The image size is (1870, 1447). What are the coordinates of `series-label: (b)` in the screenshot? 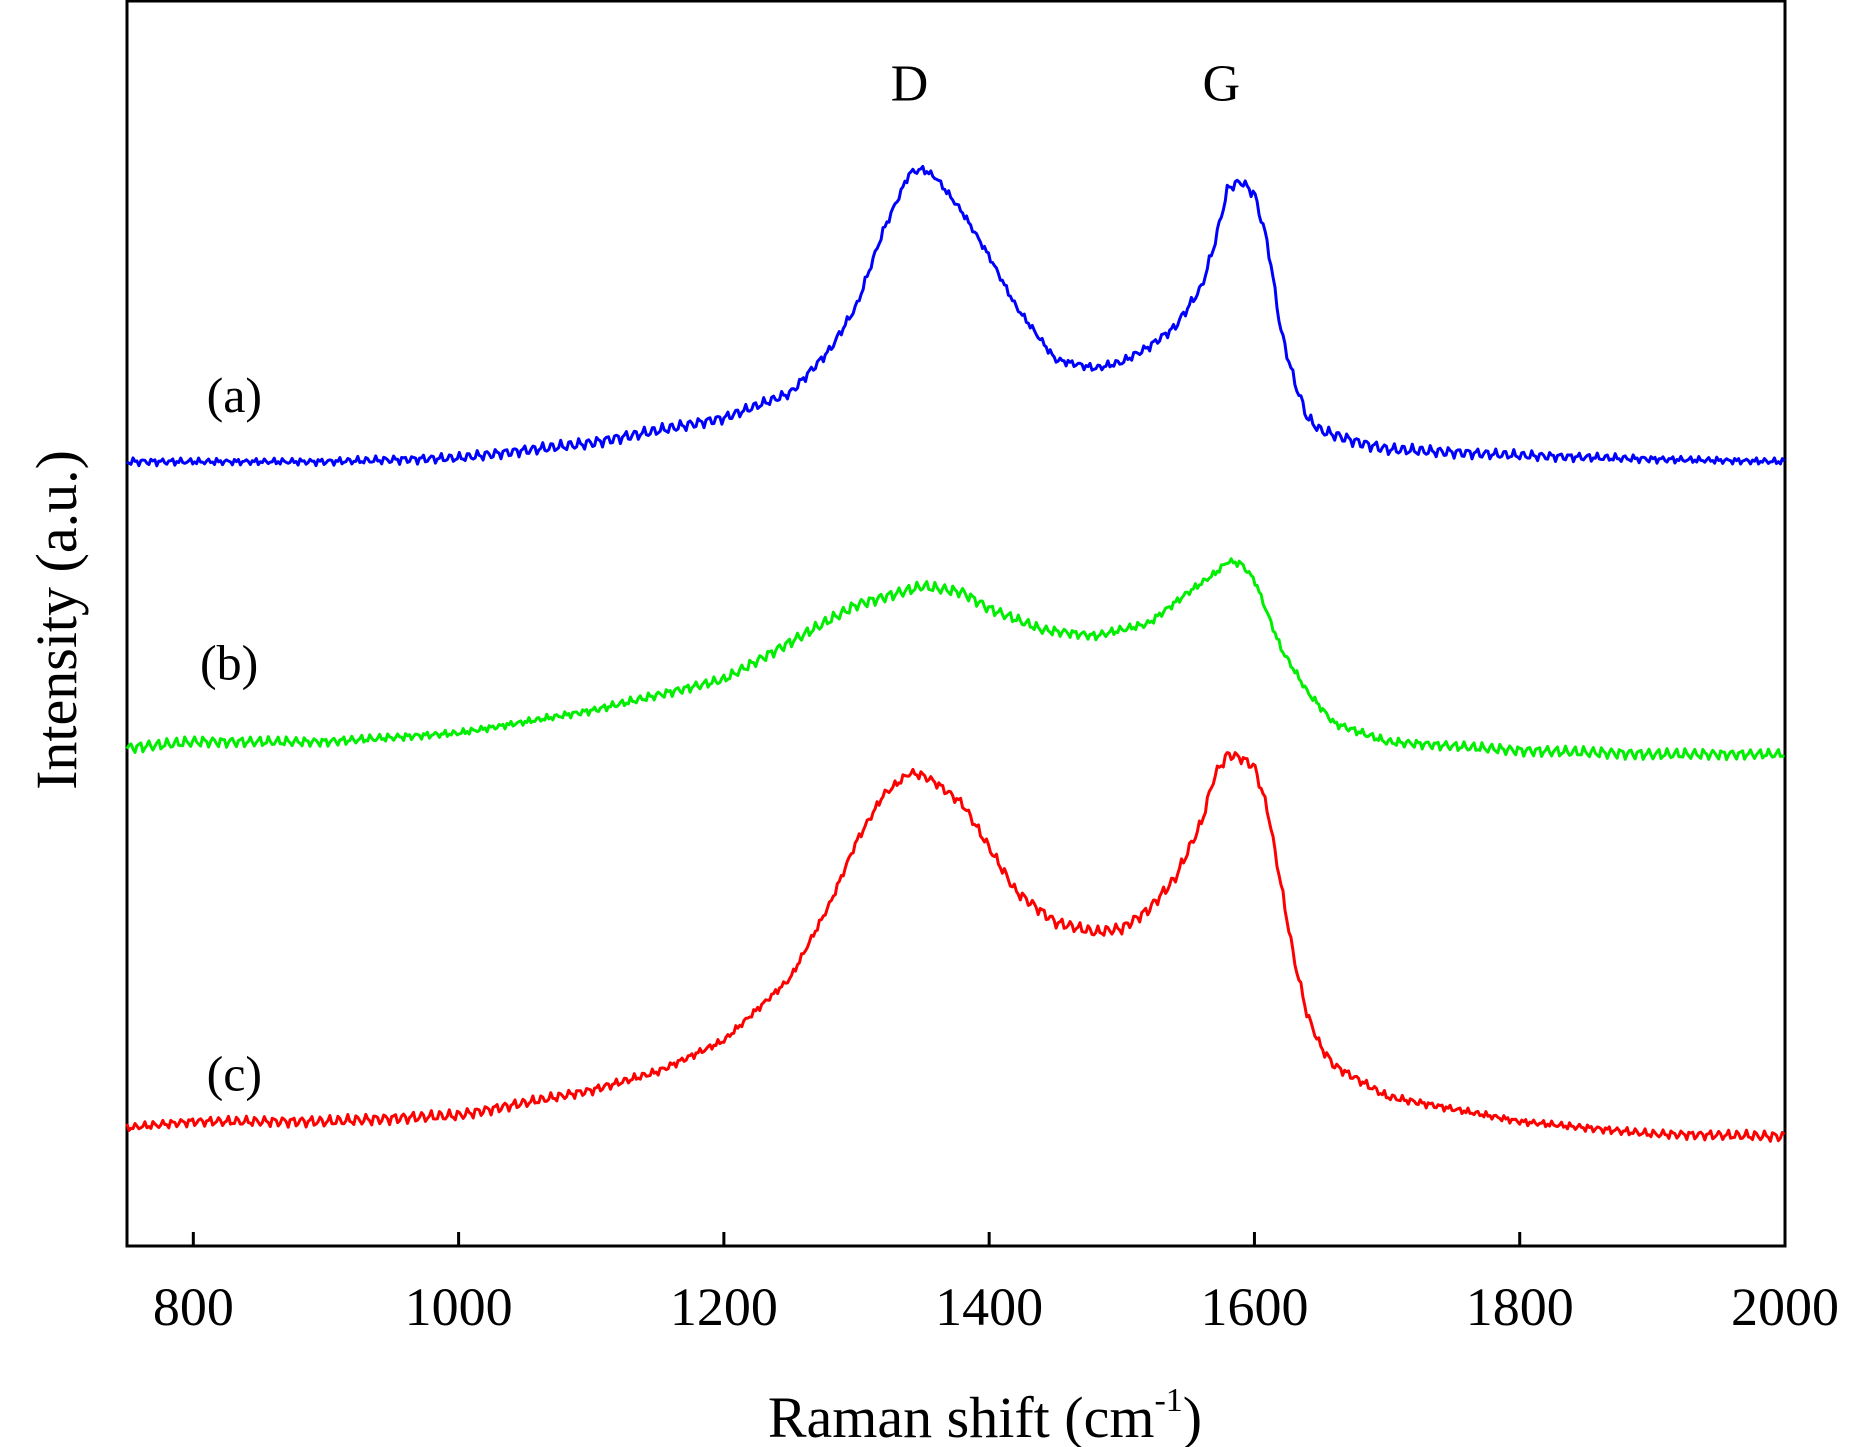 It's located at (229, 663).